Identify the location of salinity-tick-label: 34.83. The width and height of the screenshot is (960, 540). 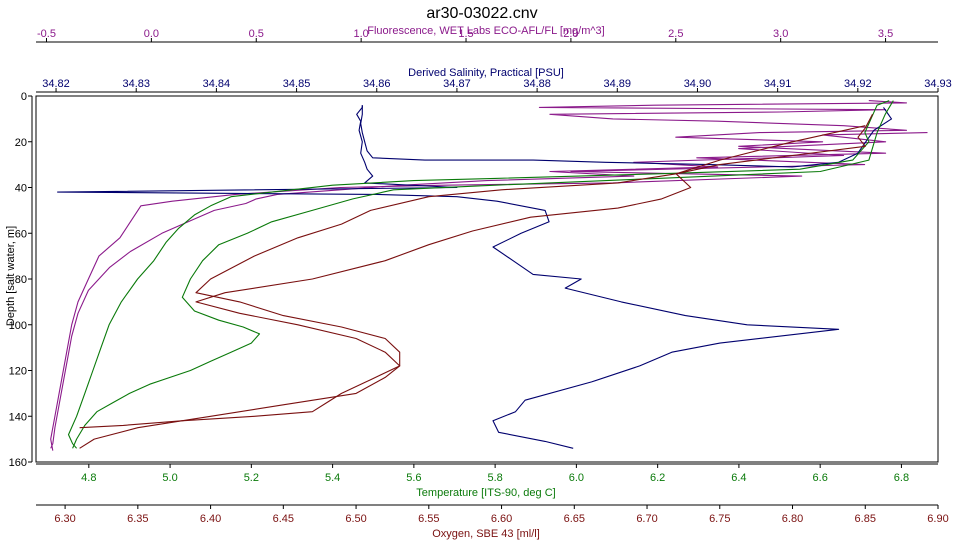
(136, 84).